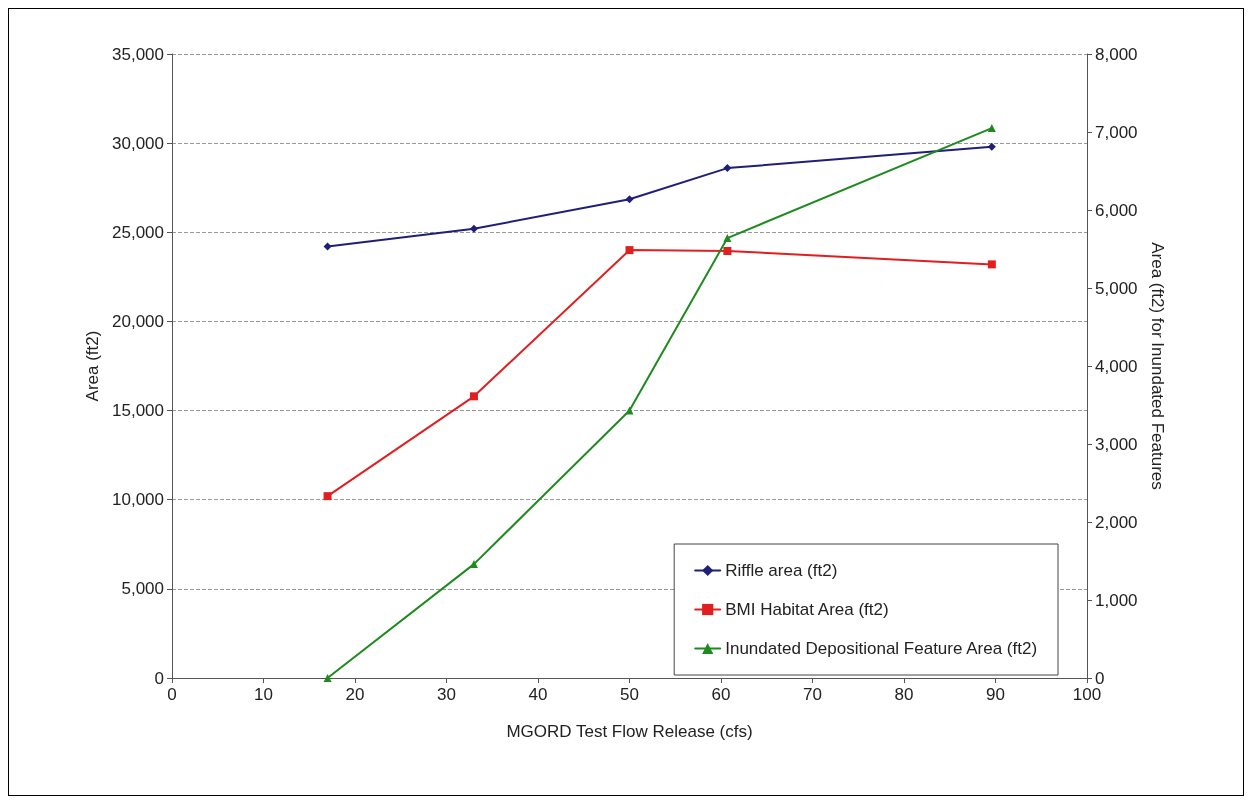  I want to click on y-tick-label: 5,000, so click(142, 589).